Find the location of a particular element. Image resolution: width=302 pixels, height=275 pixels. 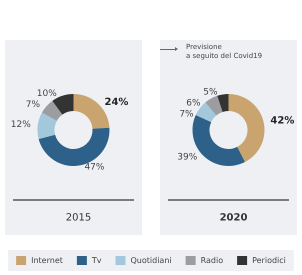

legend-label: Tv is located at coordinates (96, 260).